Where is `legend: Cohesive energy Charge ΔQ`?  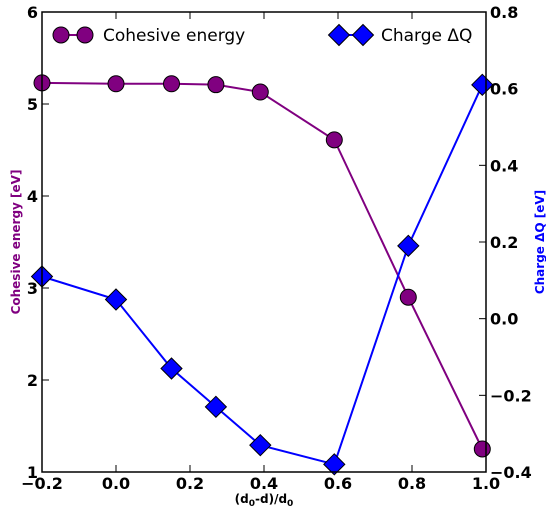 legend: Cohesive energy Charge ΔQ is located at coordinates (262, 35).